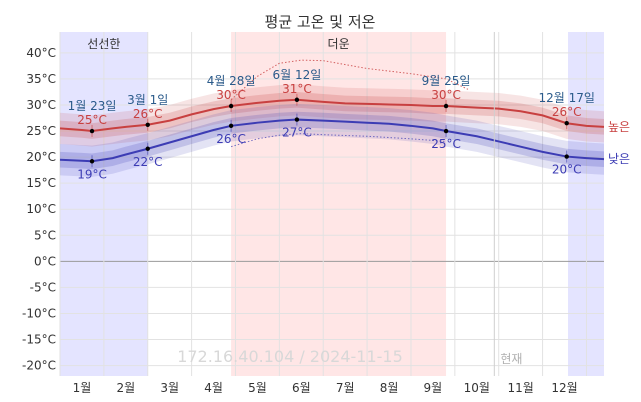  Describe the element at coordinates (41, 131) in the screenshot. I see `y-tick-label-9: 25°C` at that location.